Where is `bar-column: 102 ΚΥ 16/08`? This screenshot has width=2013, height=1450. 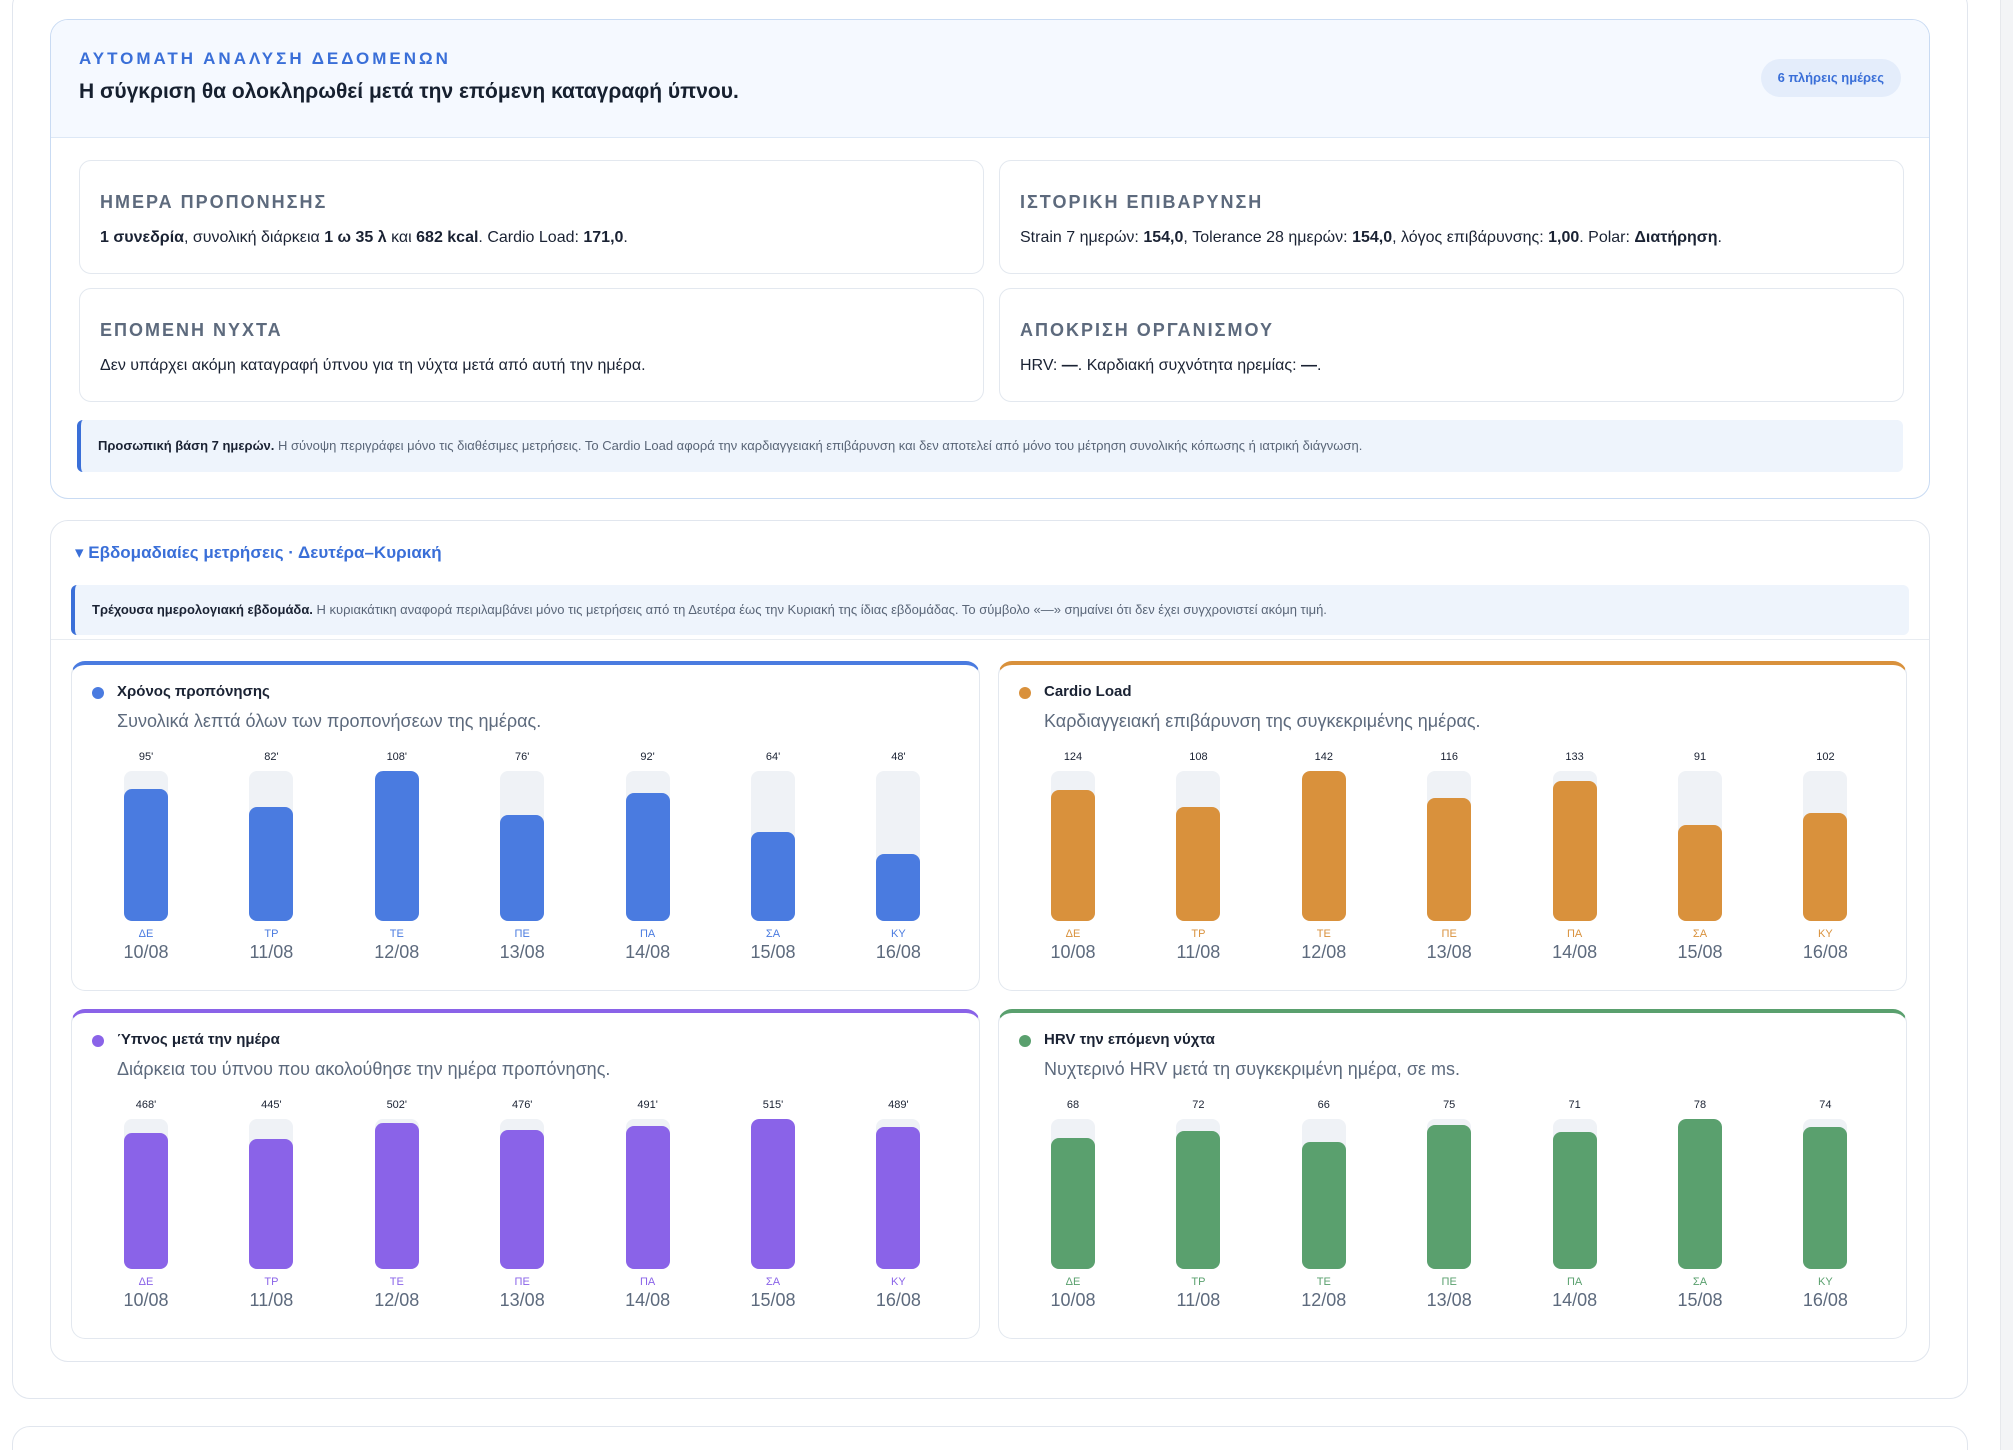 bar-column: 102 ΚΥ 16/08 is located at coordinates (1825, 866).